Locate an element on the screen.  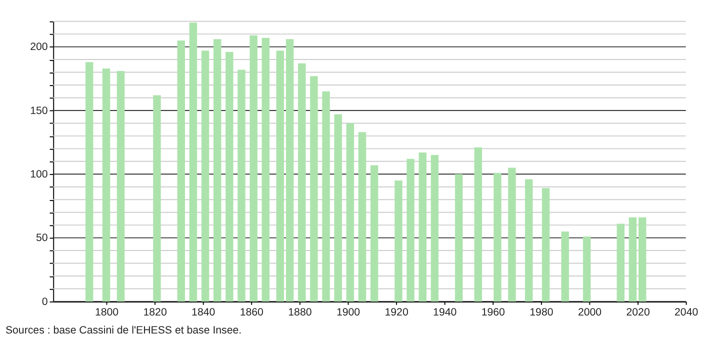
x-tick-label: 1980 is located at coordinates (542, 312).